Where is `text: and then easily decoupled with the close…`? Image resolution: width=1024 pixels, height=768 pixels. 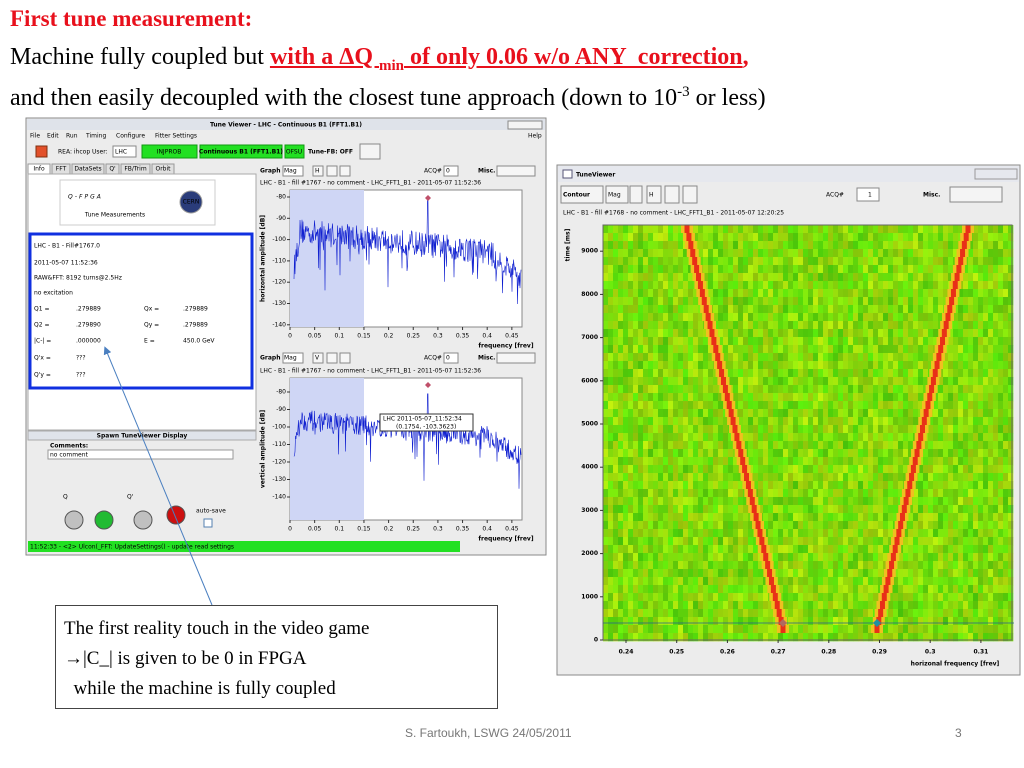 text: and then easily decoupled with the close… is located at coordinates (344, 98).